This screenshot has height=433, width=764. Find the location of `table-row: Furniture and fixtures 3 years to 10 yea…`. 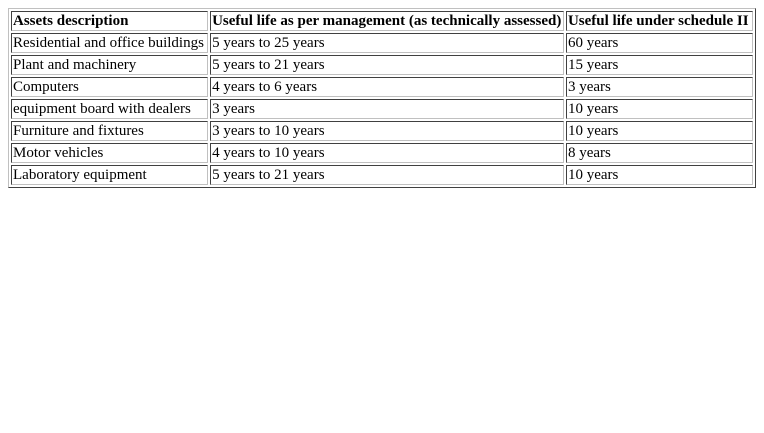

table-row: Furniture and fixtures 3 years to 10 yea… is located at coordinates (382, 131).